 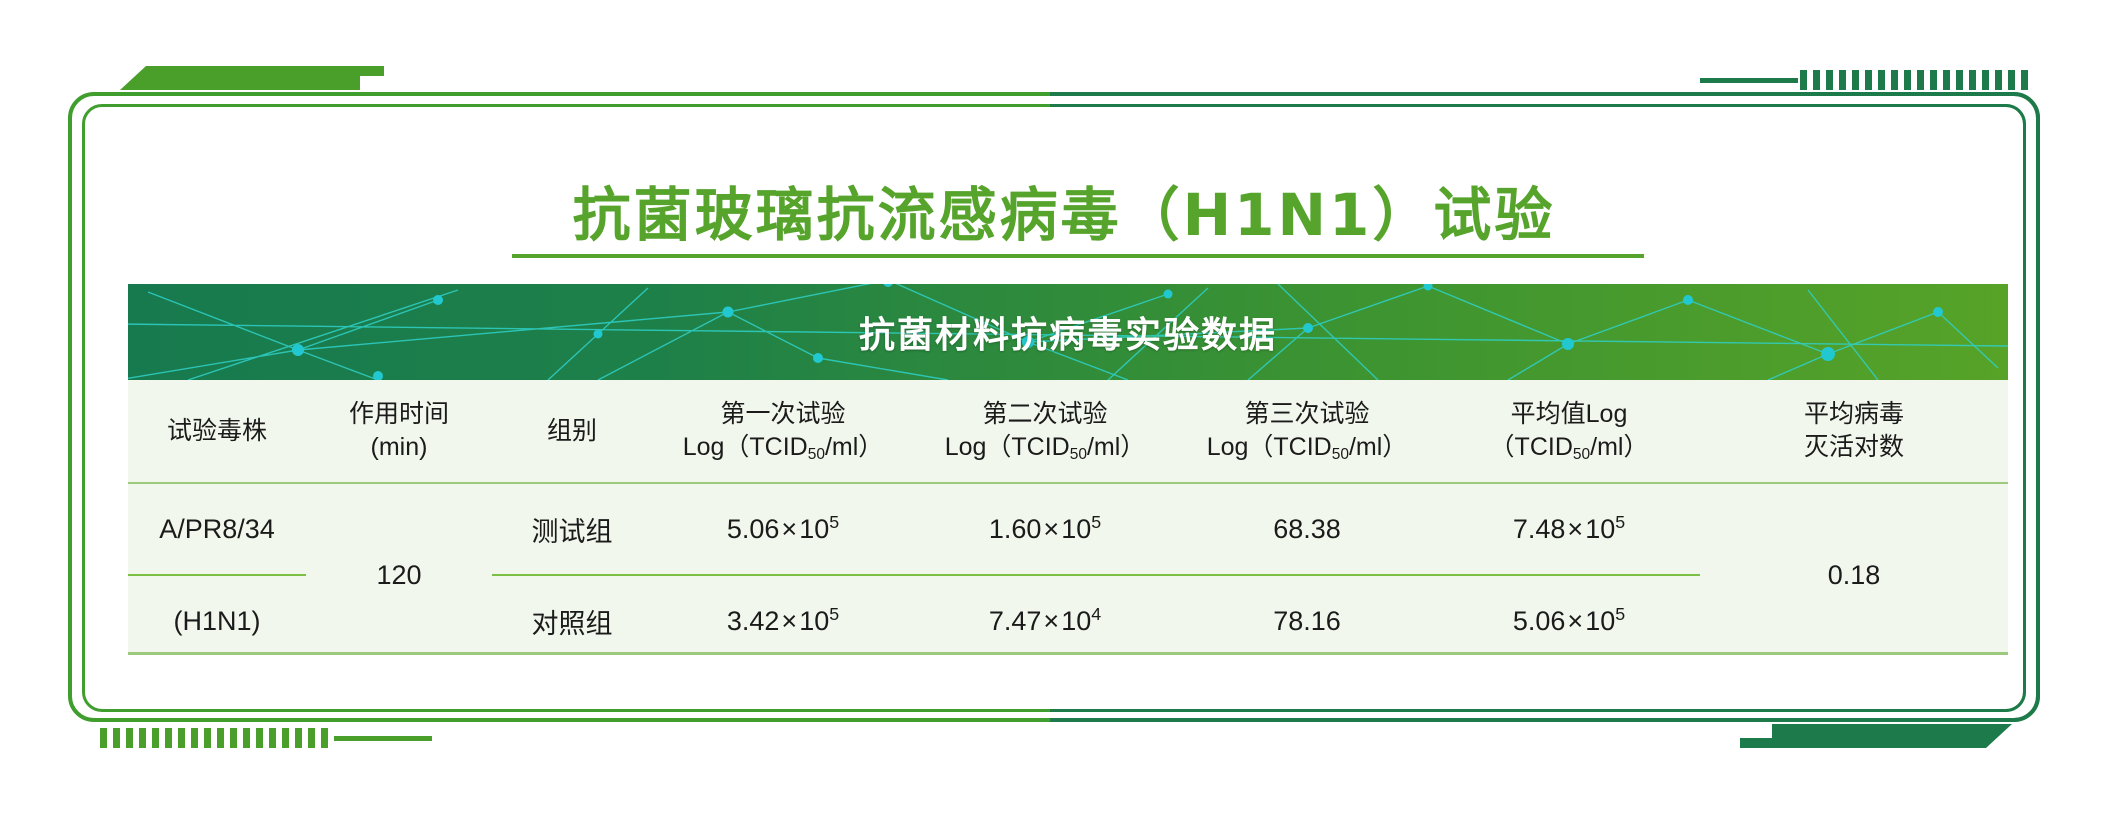 I want to click on cell-test3-test-group: 68.38, so click(x=1307, y=529).